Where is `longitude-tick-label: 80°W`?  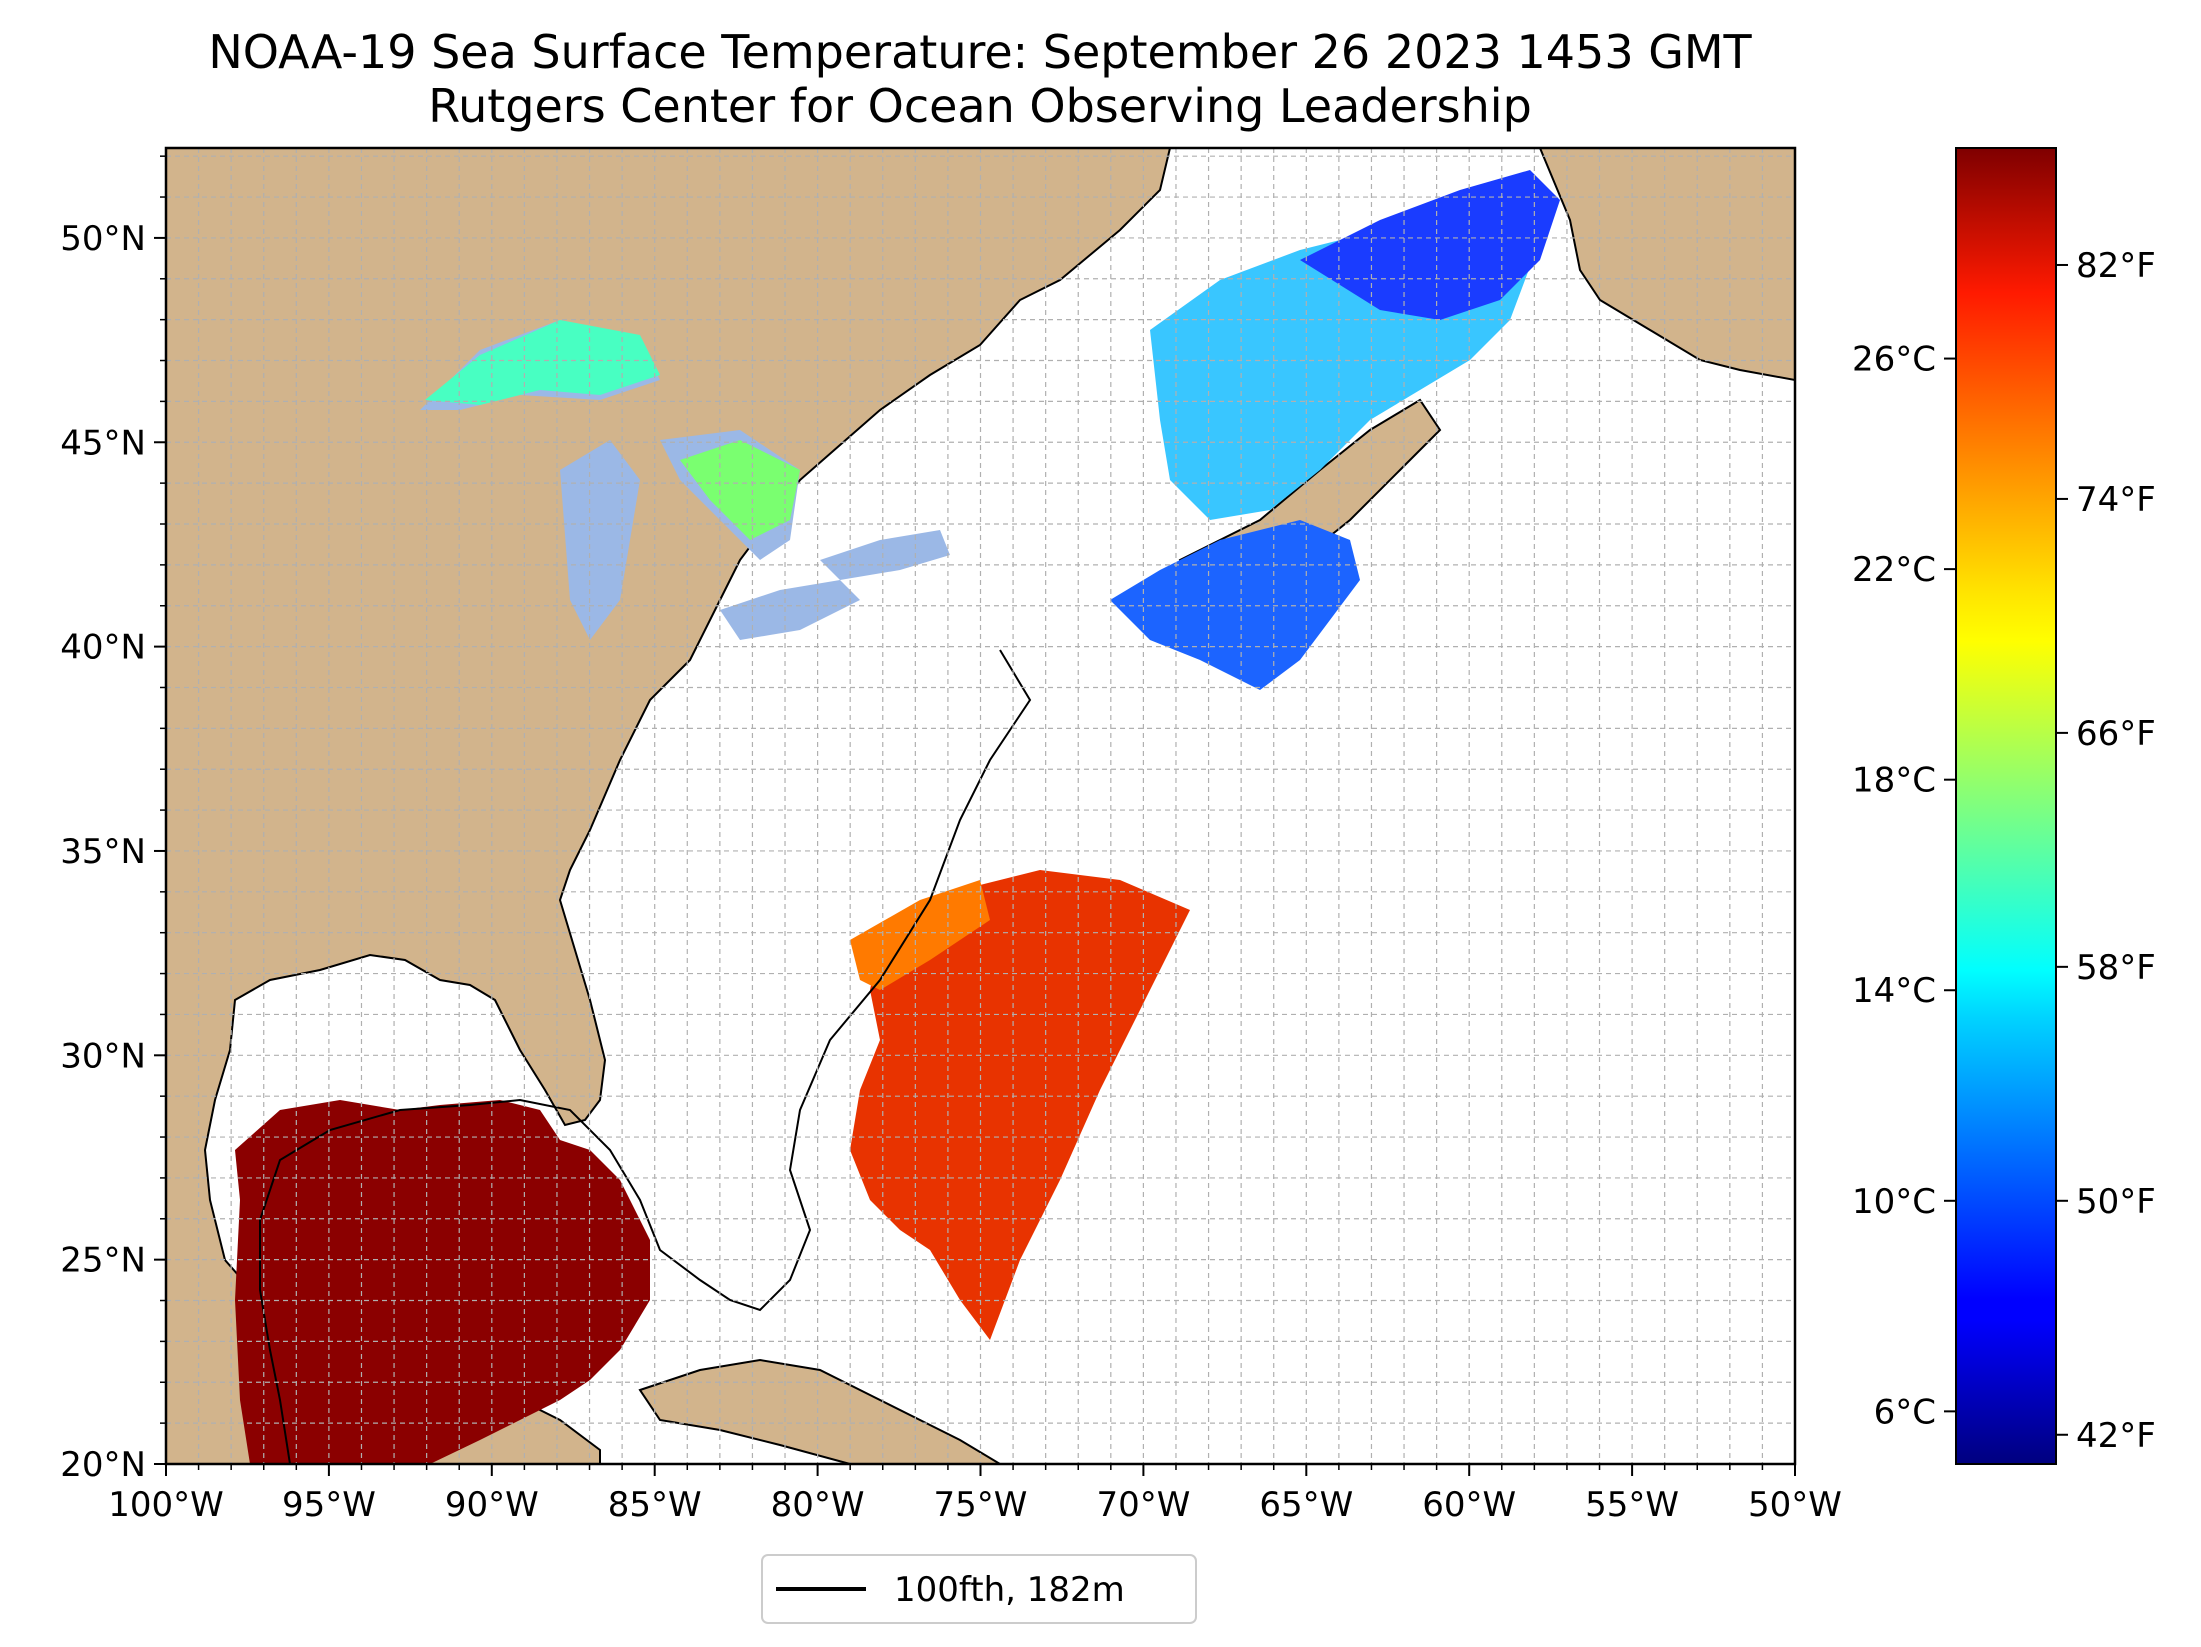
longitude-tick-label: 80°W is located at coordinates (818, 1505).